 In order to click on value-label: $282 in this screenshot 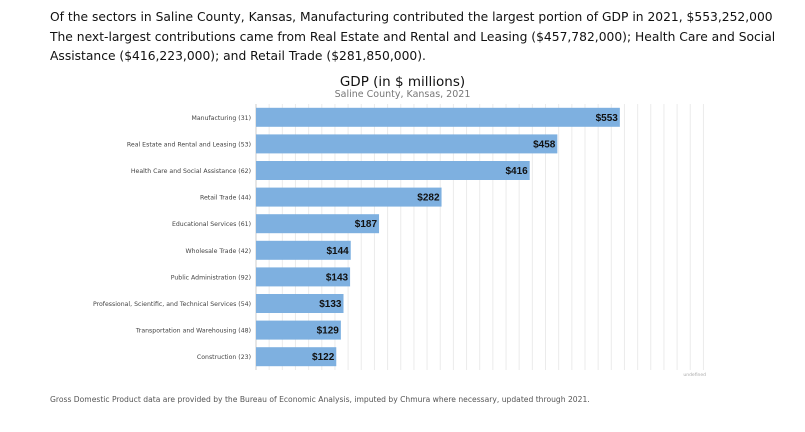, I will do `click(428, 198)`.